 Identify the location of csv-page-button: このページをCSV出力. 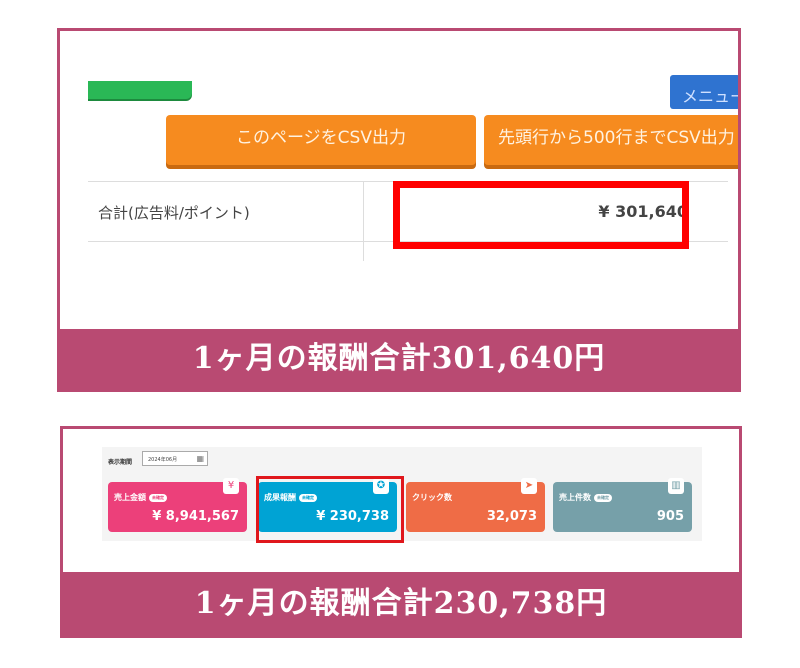
(321, 140).